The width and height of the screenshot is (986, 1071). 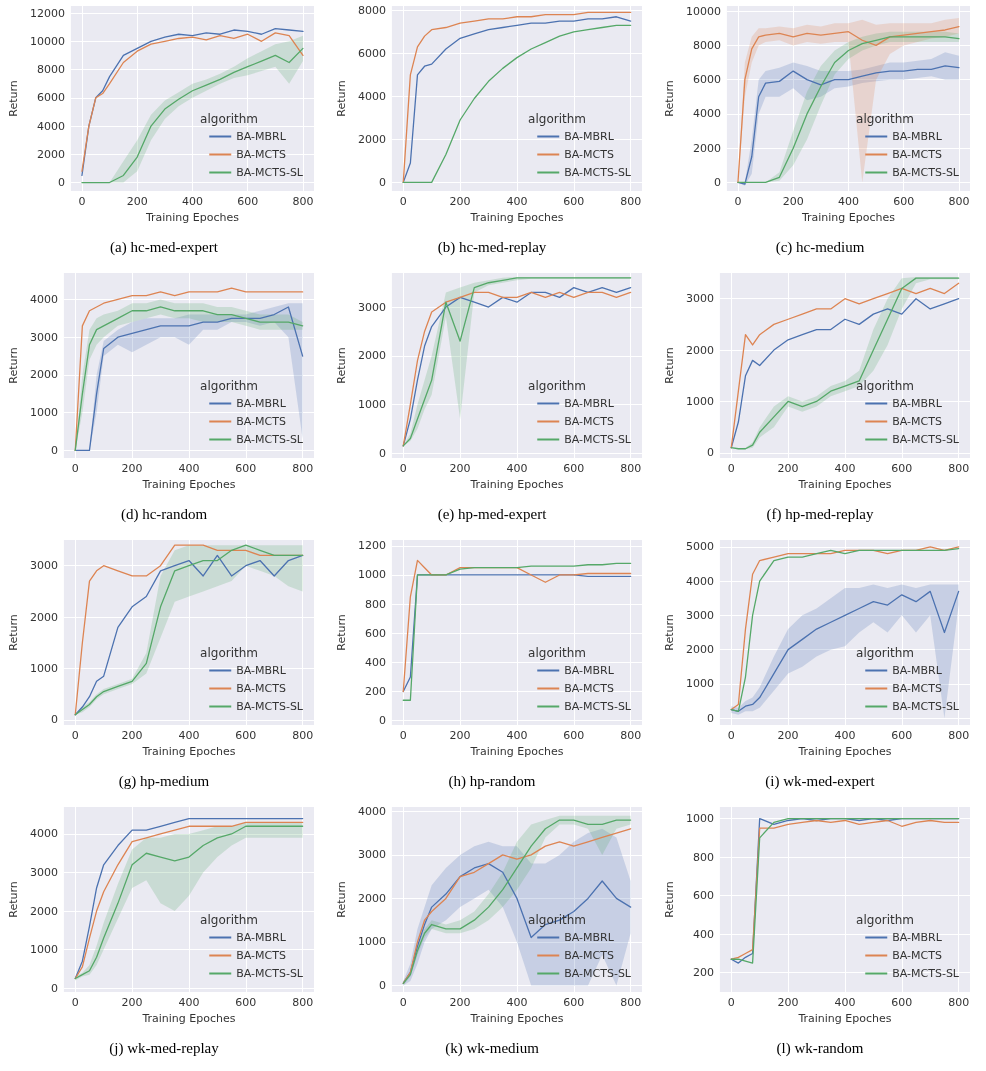 I want to click on text: (j) wk-med-replay, so click(x=164, y=1048).